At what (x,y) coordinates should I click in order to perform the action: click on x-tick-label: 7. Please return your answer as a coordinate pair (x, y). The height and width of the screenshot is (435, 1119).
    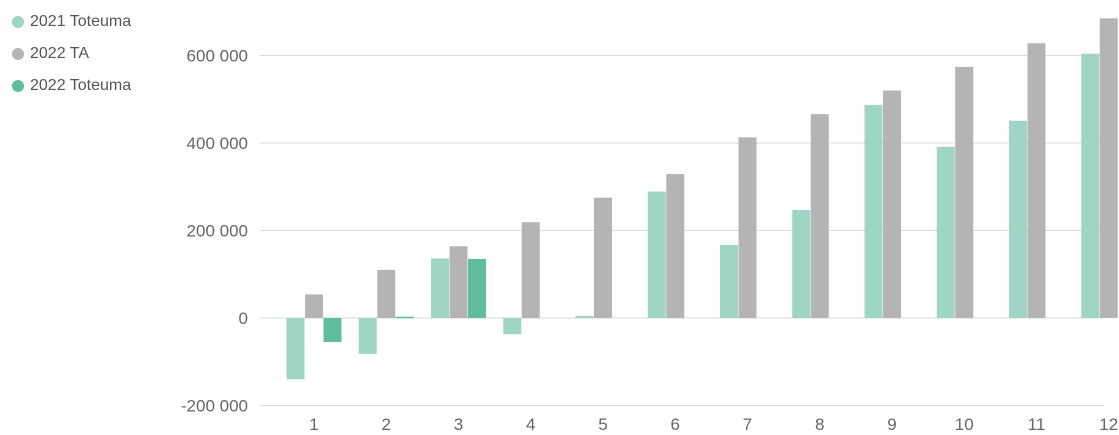
    Looking at the image, I should click on (747, 424).